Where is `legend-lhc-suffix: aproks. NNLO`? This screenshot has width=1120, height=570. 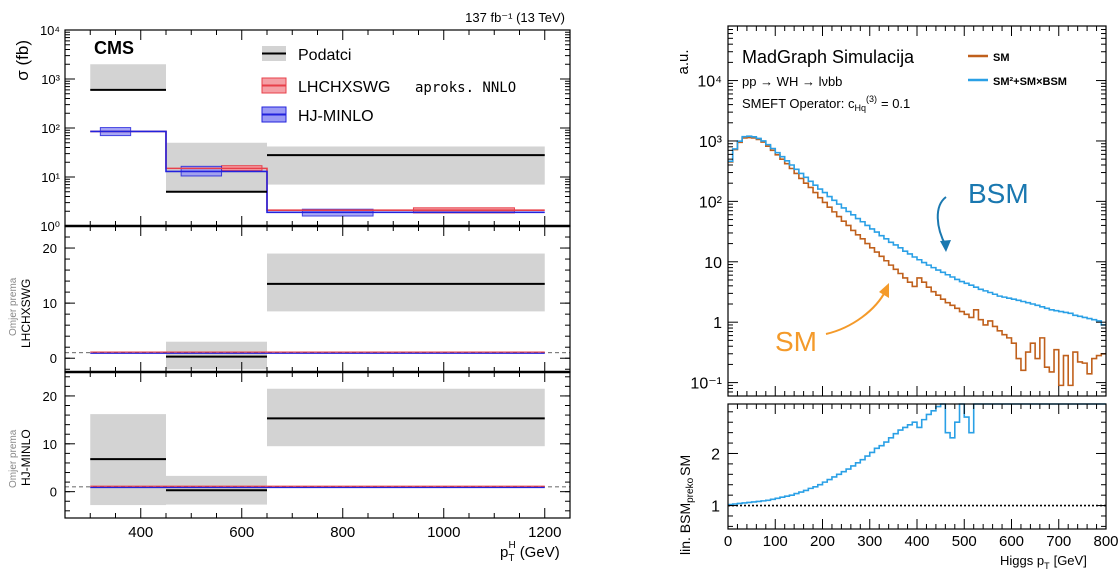 legend-lhc-suffix: aproks. NNLO is located at coordinates (465, 88).